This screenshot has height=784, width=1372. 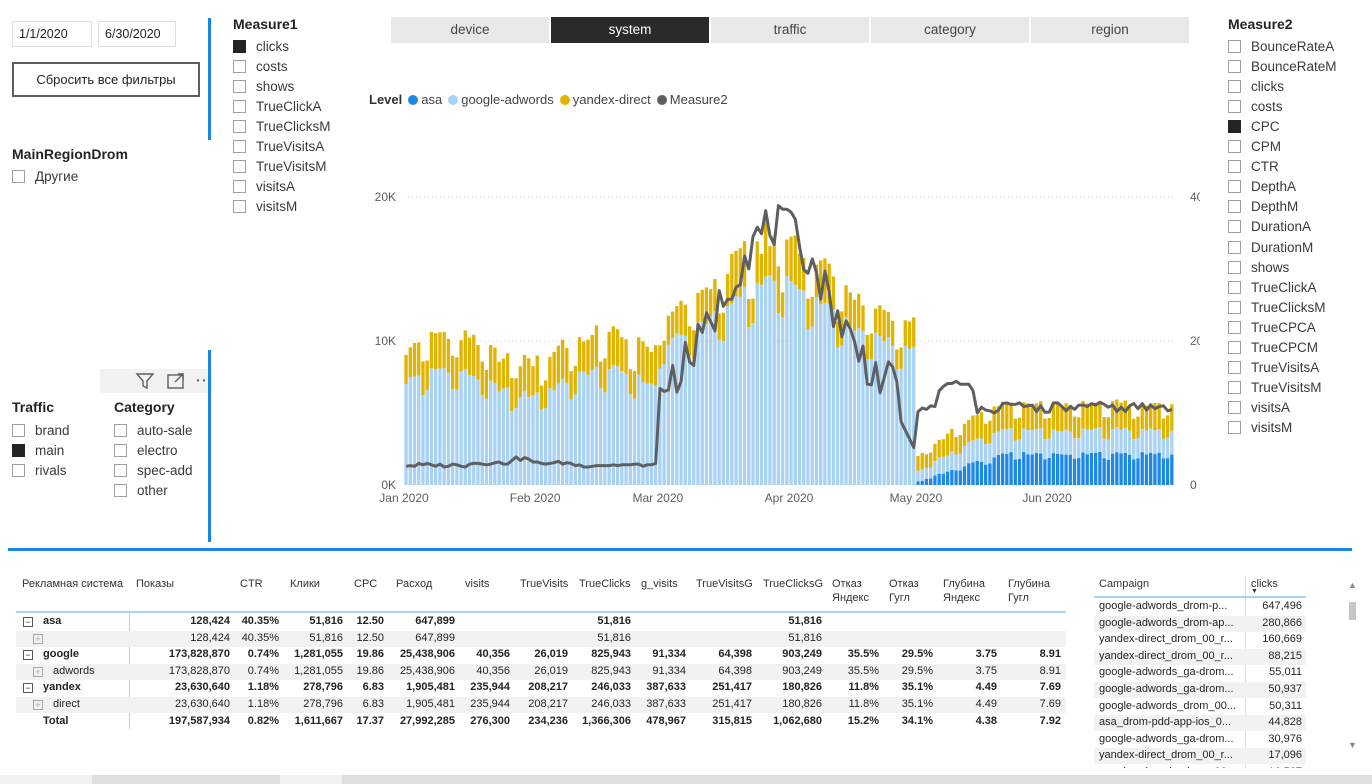 I want to click on measure1-item-trueclicksm: TrueClicksM, so click(x=282, y=126).